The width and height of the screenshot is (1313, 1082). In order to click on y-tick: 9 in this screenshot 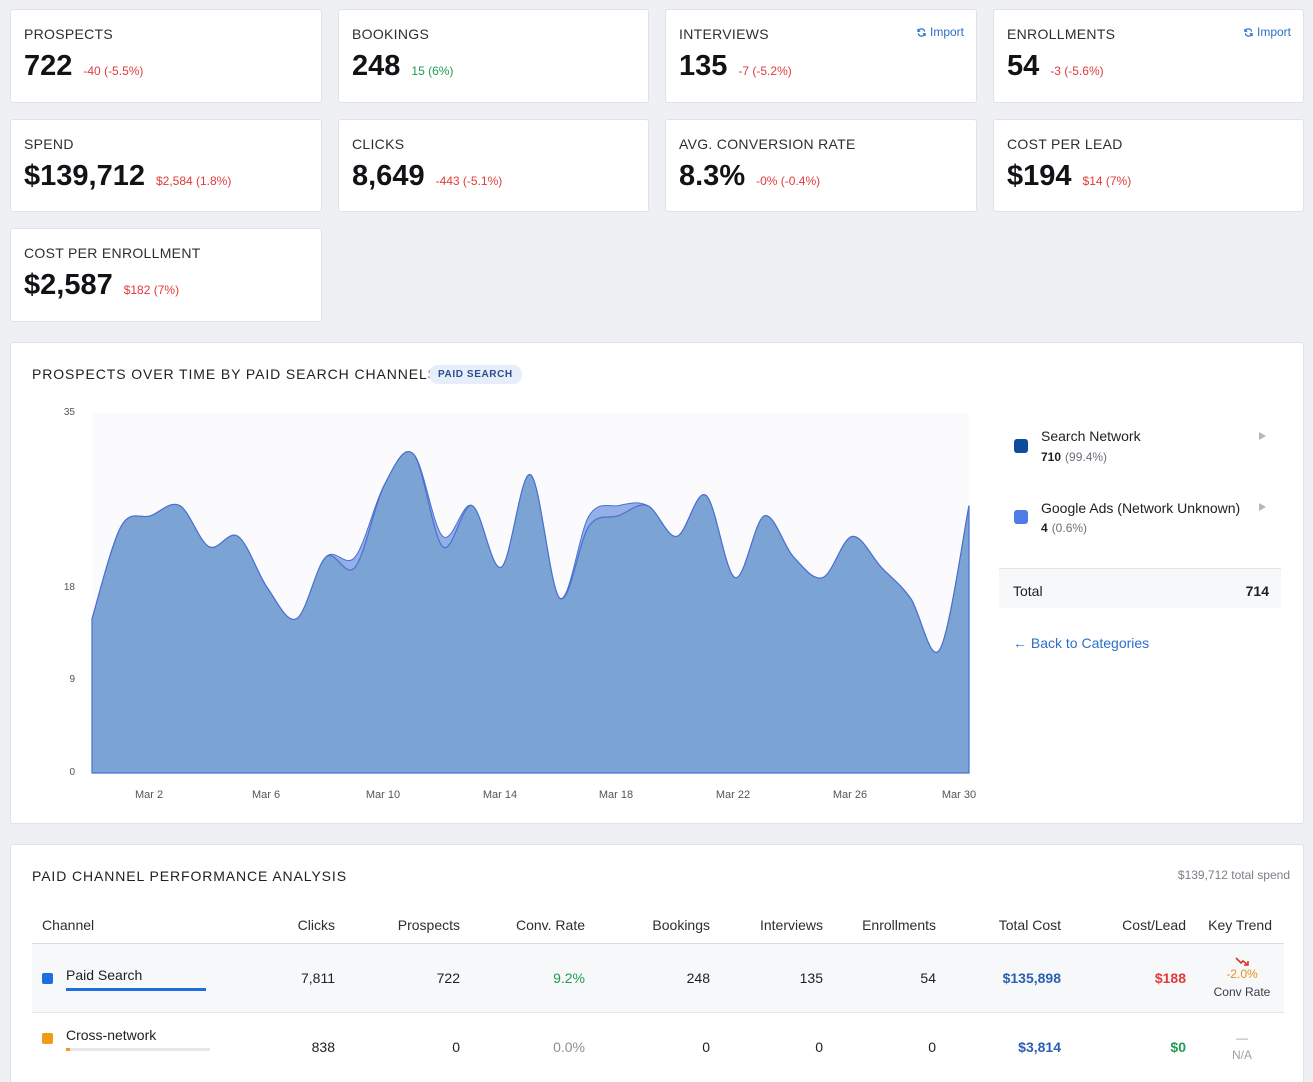, I will do `click(72, 679)`.